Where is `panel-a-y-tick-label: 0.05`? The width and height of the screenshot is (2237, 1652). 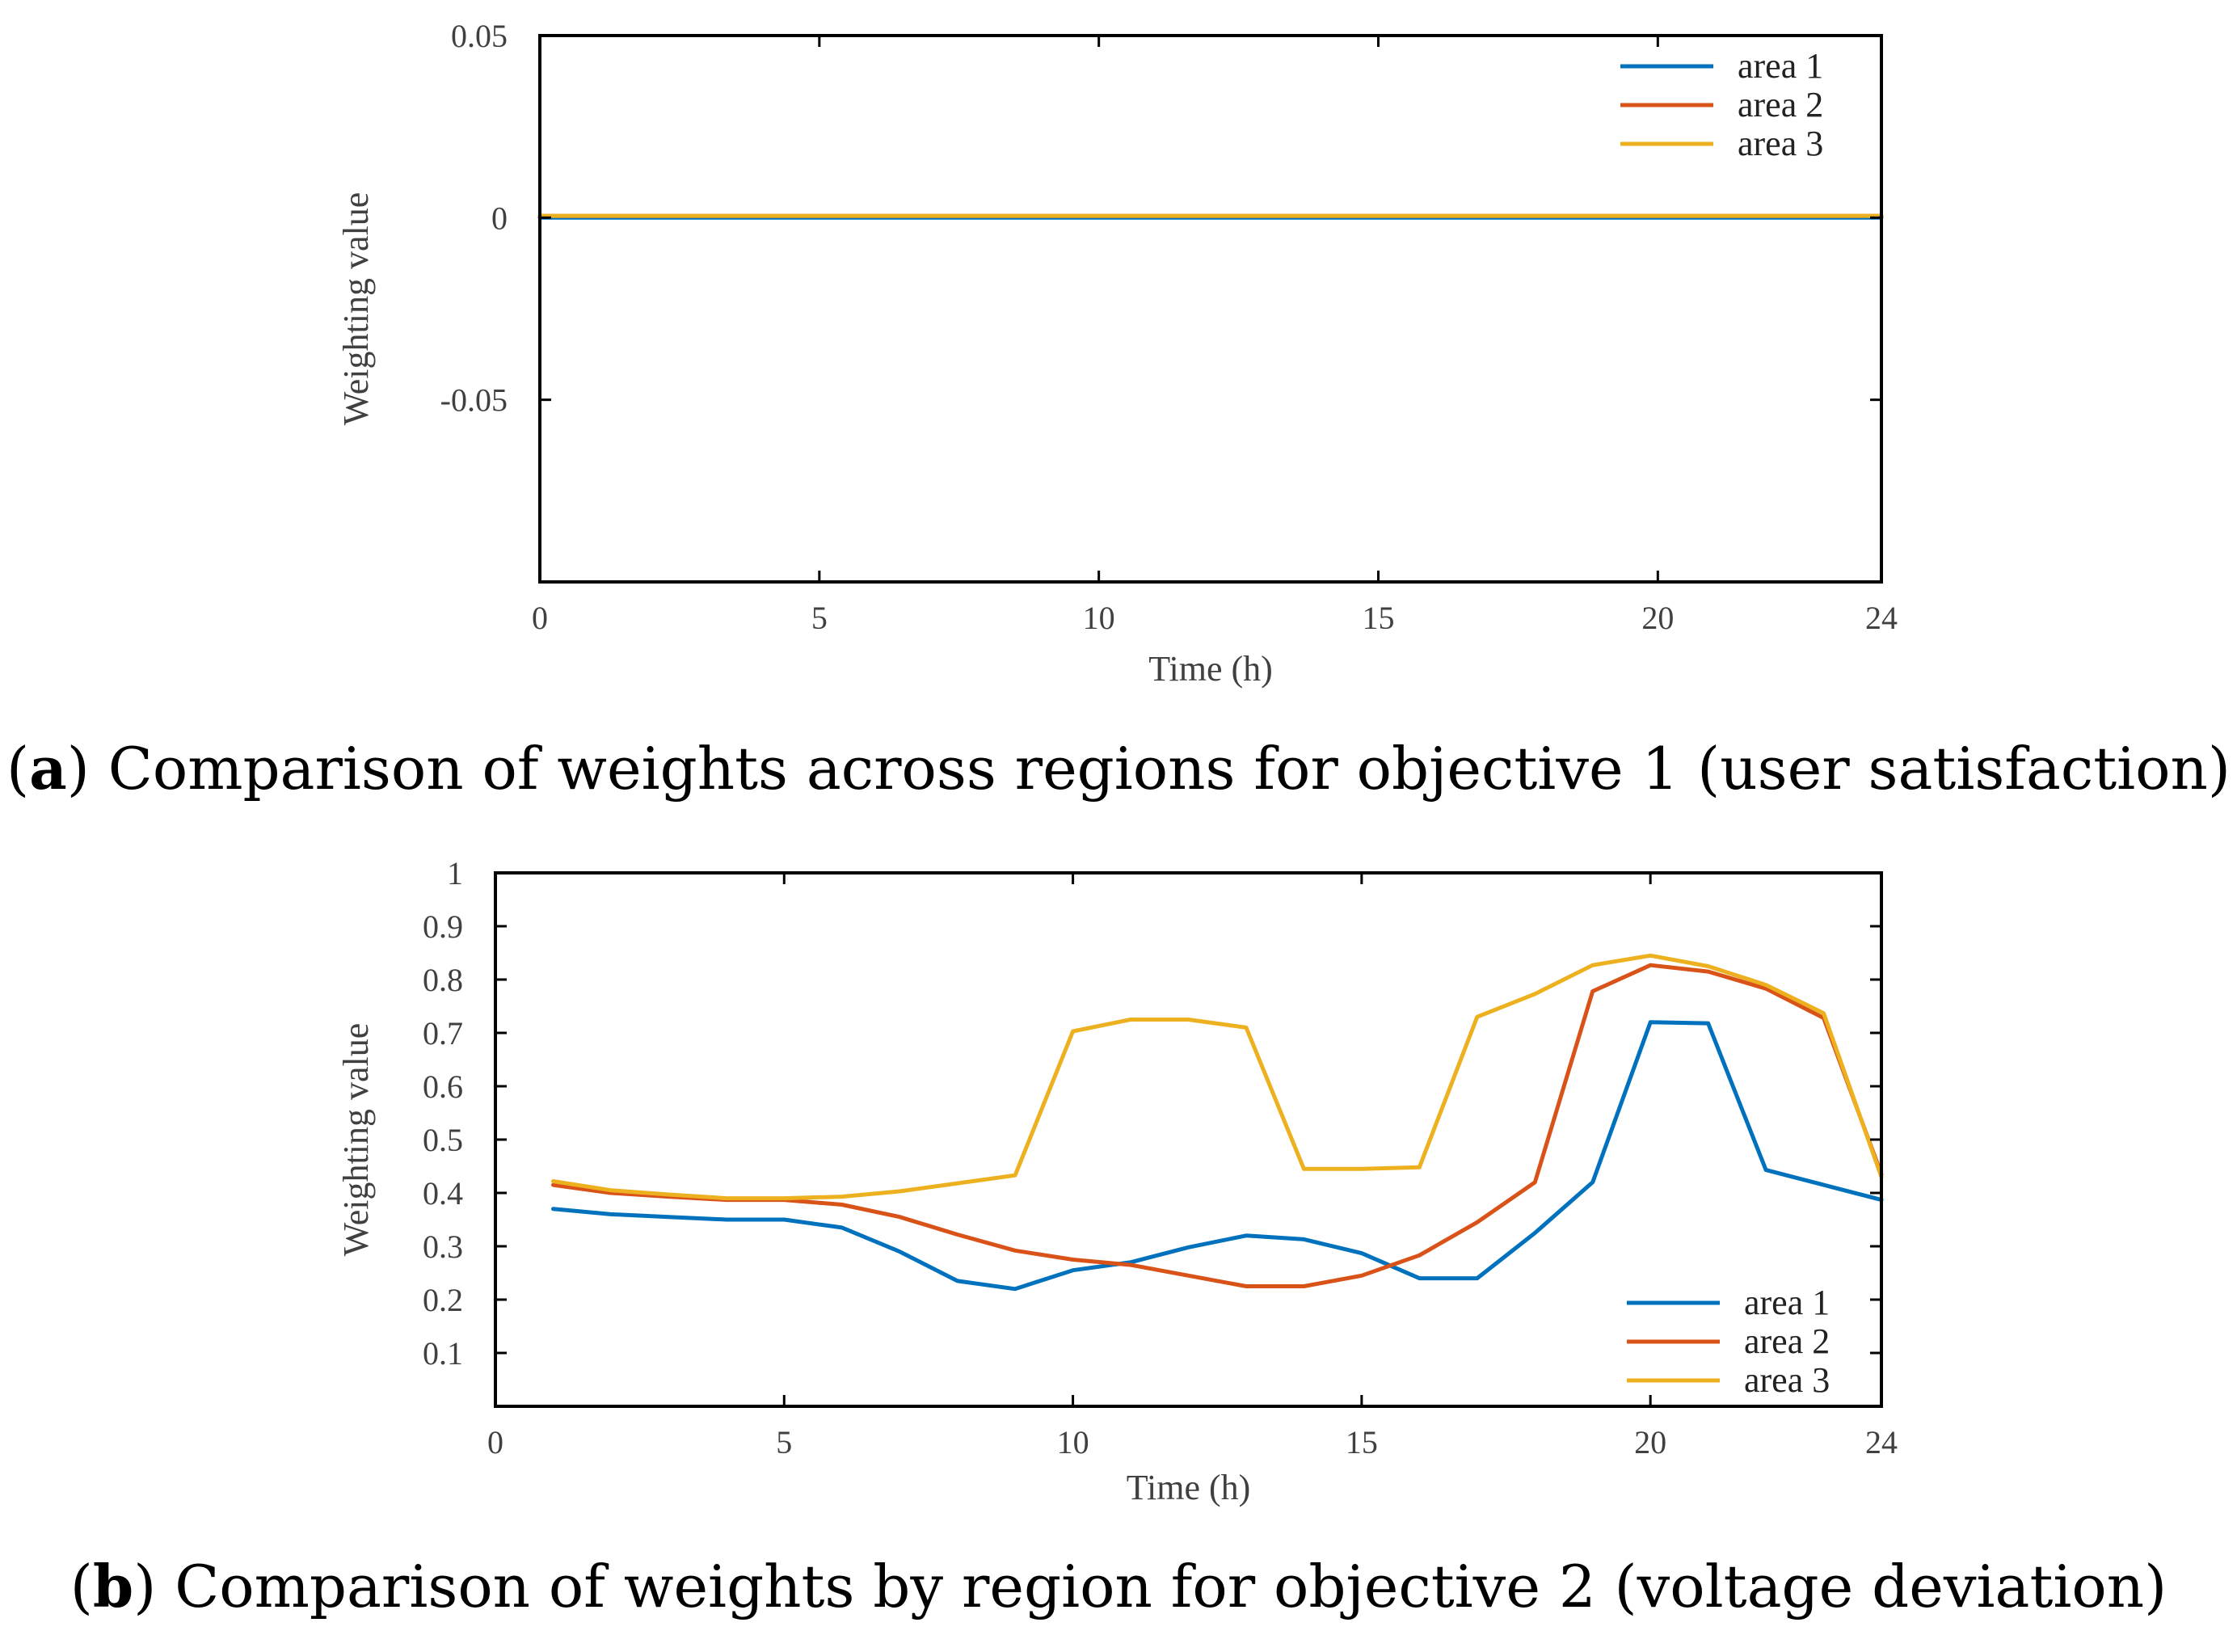 panel-a-y-tick-label: 0.05 is located at coordinates (479, 36).